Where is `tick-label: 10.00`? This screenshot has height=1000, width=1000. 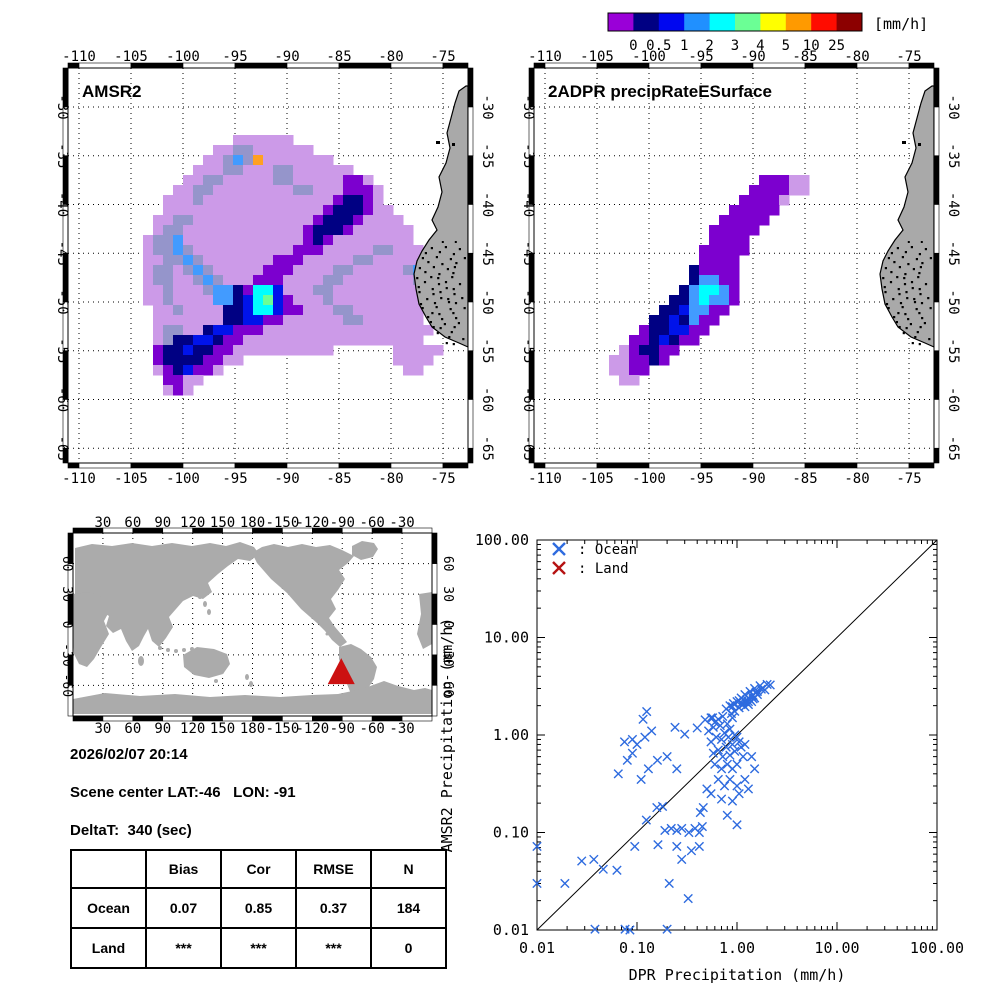
tick-label: 10.00 is located at coordinates (506, 638).